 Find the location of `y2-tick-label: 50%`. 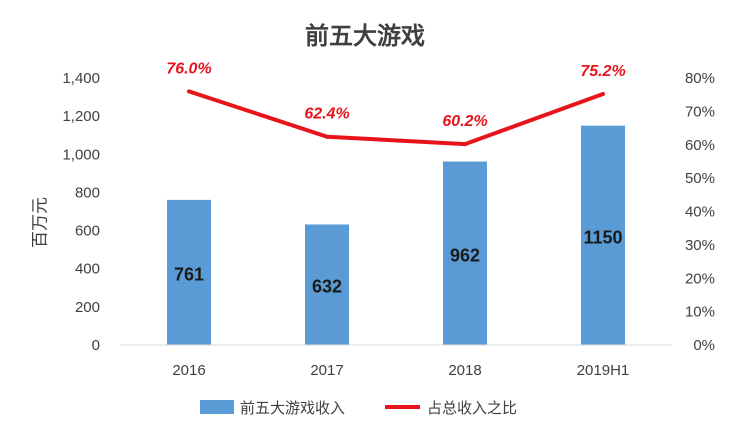

y2-tick-label: 50% is located at coordinates (700, 178).